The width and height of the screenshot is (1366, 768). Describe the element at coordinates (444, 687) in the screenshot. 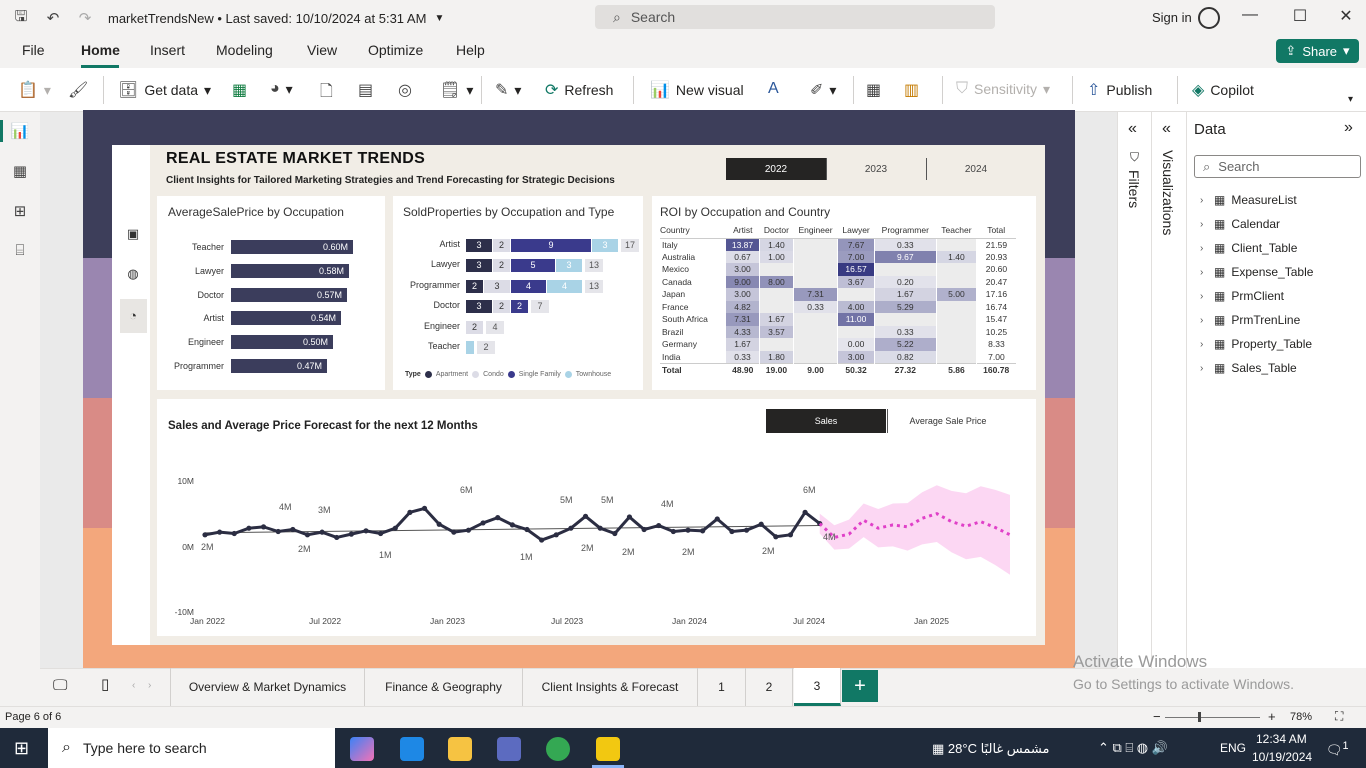

I see `tab-finance-geography: Finance & Geography` at that location.